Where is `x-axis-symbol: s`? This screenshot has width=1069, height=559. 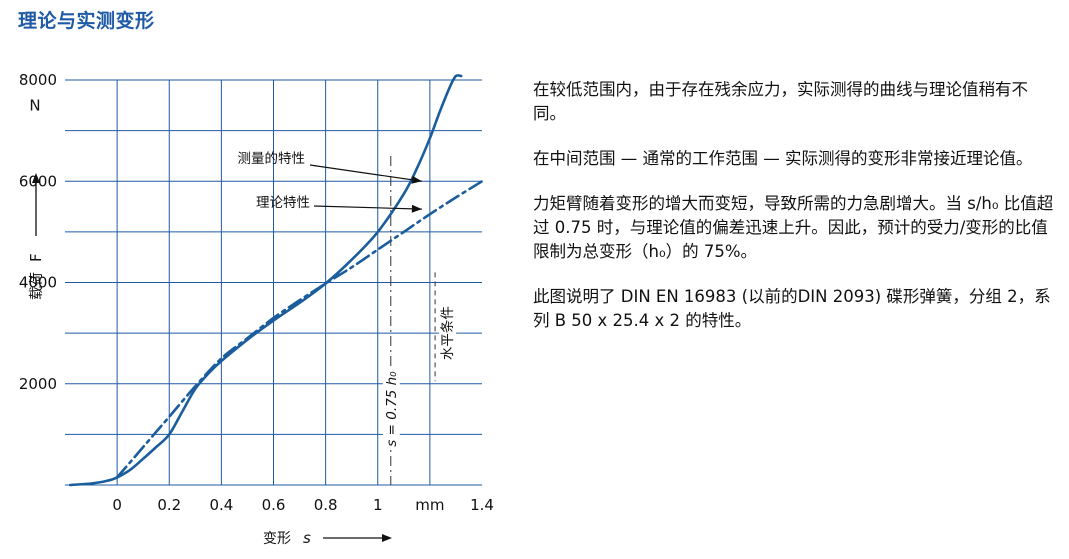
x-axis-symbol: s is located at coordinates (307, 538).